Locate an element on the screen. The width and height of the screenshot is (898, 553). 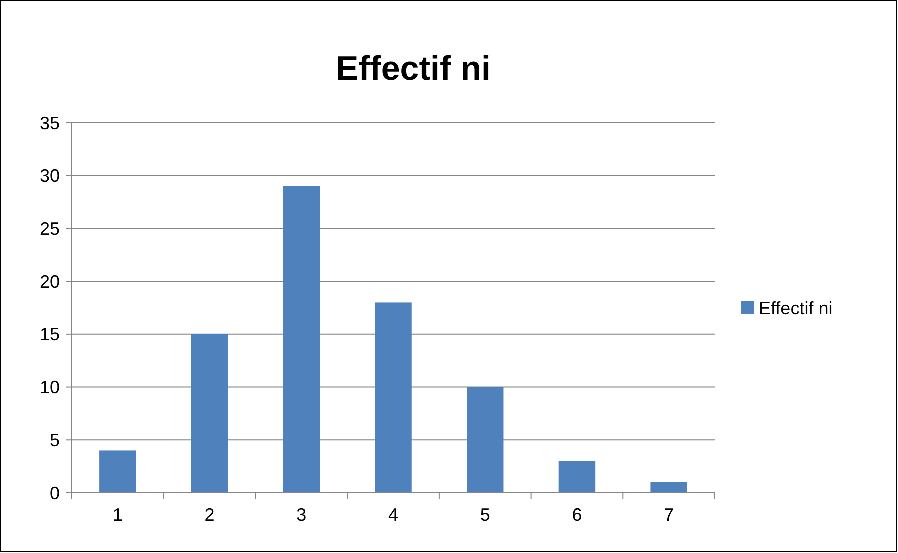
x-tick-label: 6 is located at coordinates (577, 515).